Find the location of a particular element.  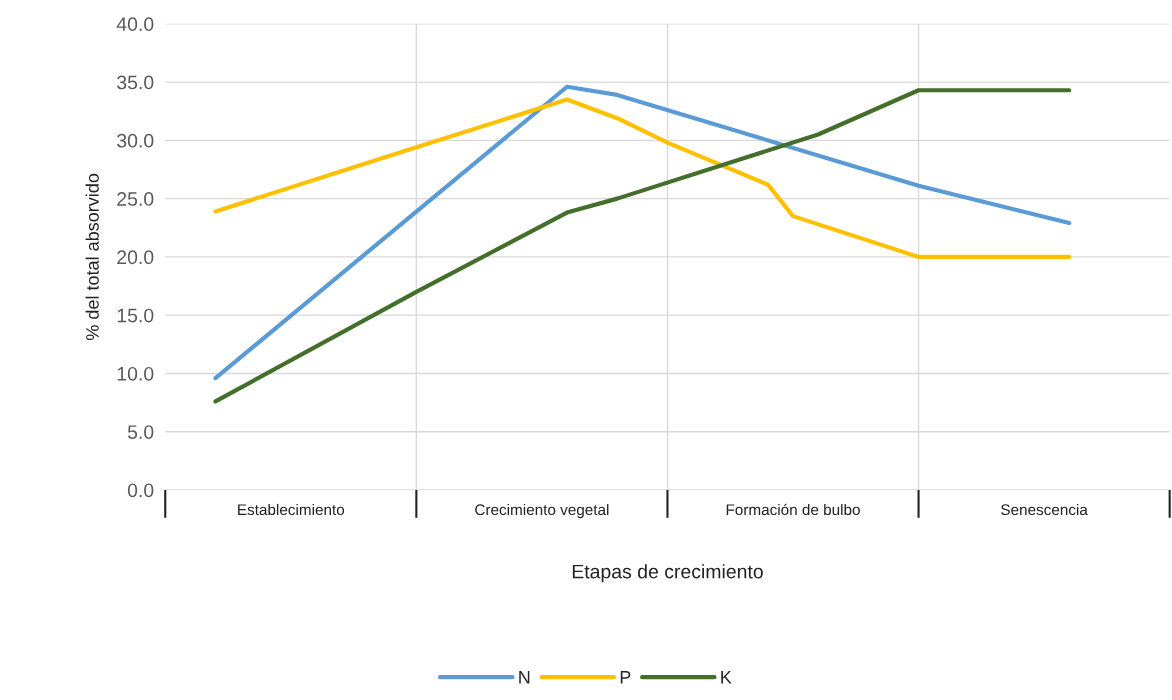

legend-label: K is located at coordinates (726, 677).